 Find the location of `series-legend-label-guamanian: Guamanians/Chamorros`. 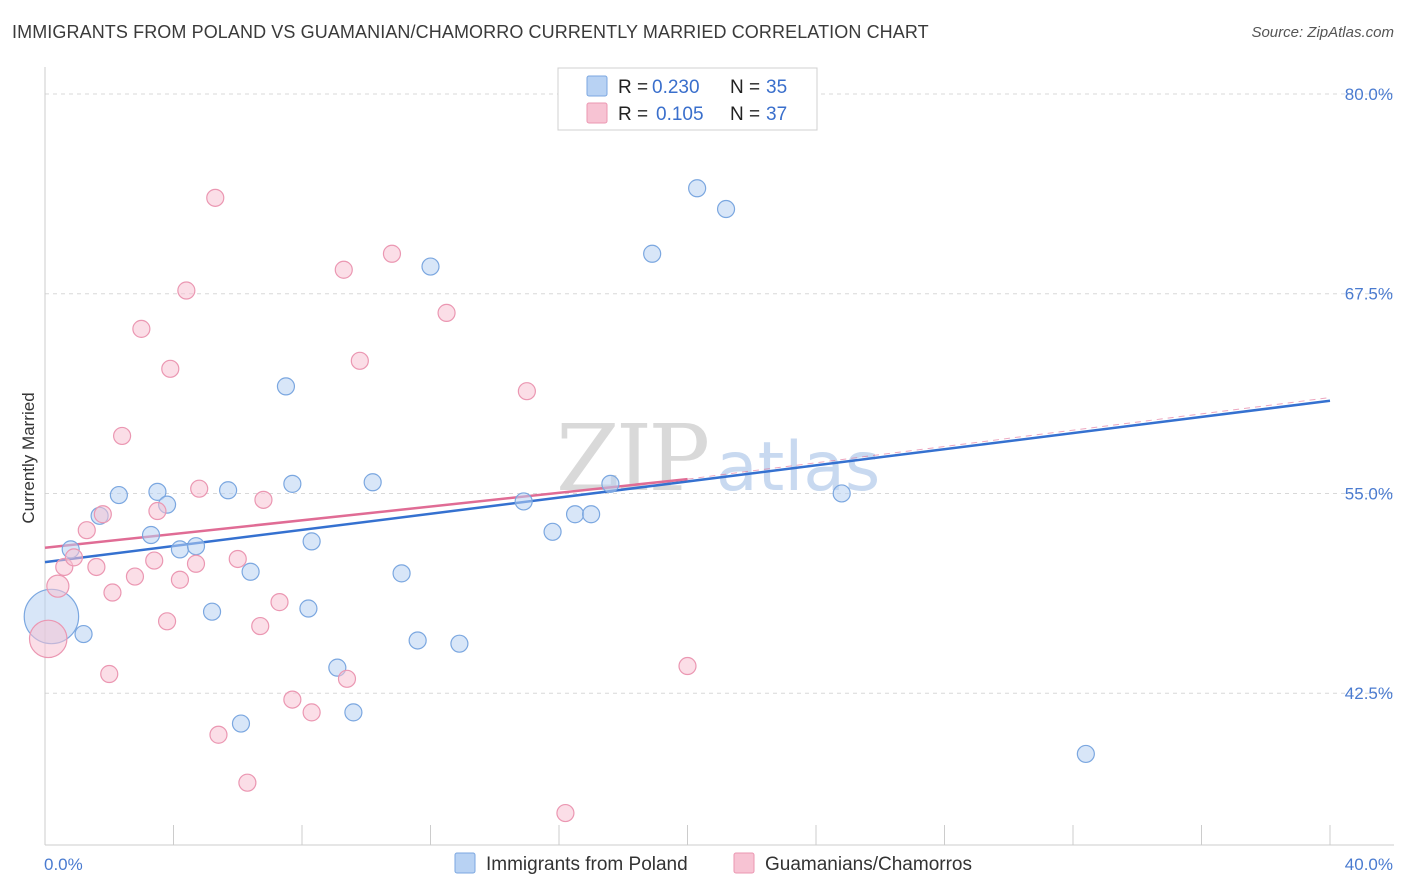

series-legend-label-guamanian: Guamanians/Chamorros is located at coordinates (868, 864).